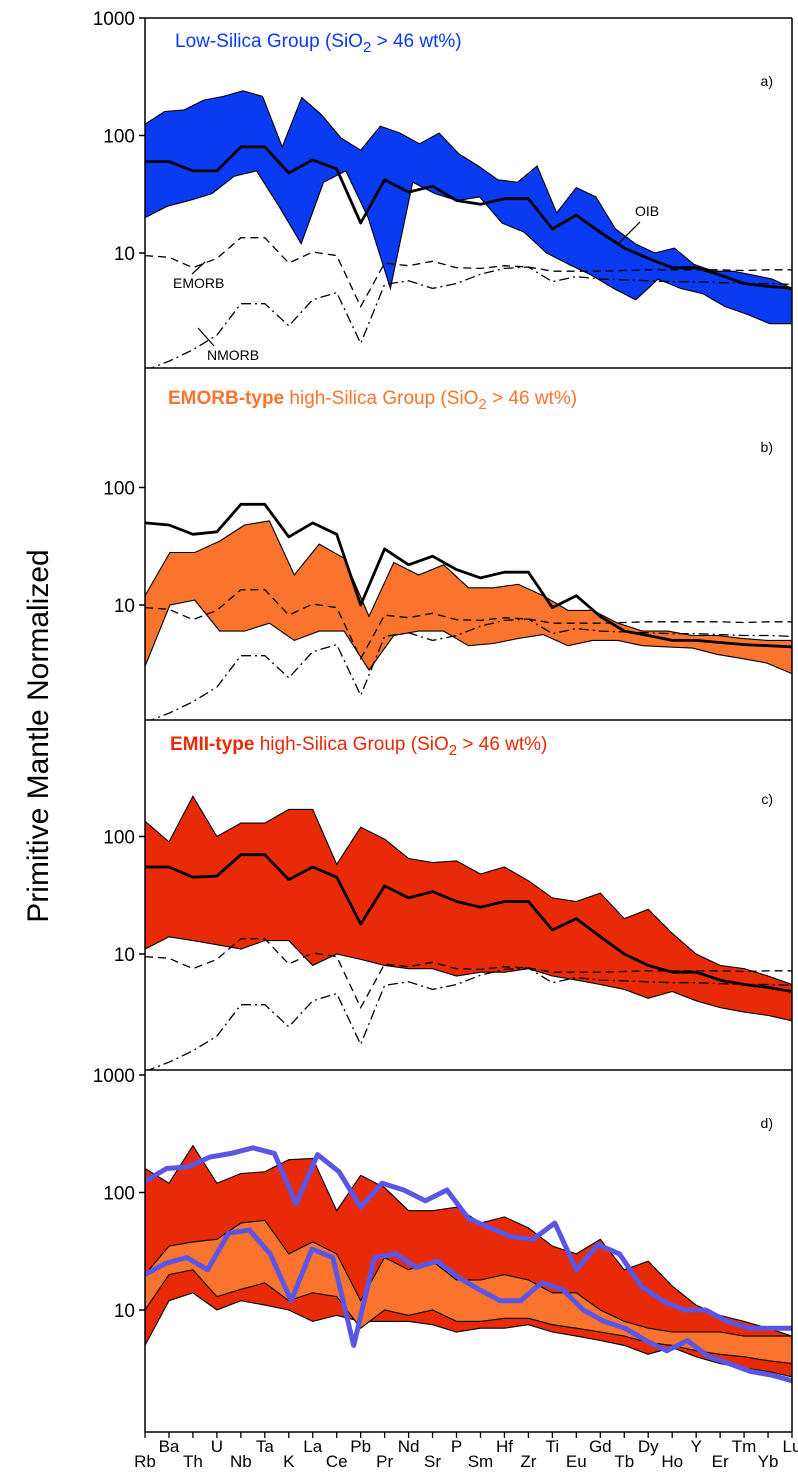  Describe the element at coordinates (124, 254) in the screenshot. I see `y-tick-label-a-2: 10` at that location.